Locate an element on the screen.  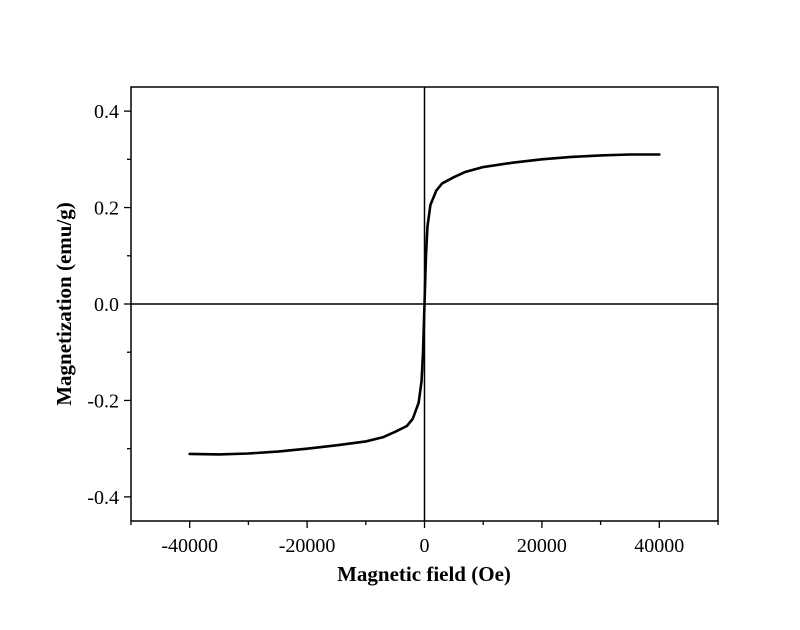
x-tick-label: 20000 is located at coordinates (542, 546).